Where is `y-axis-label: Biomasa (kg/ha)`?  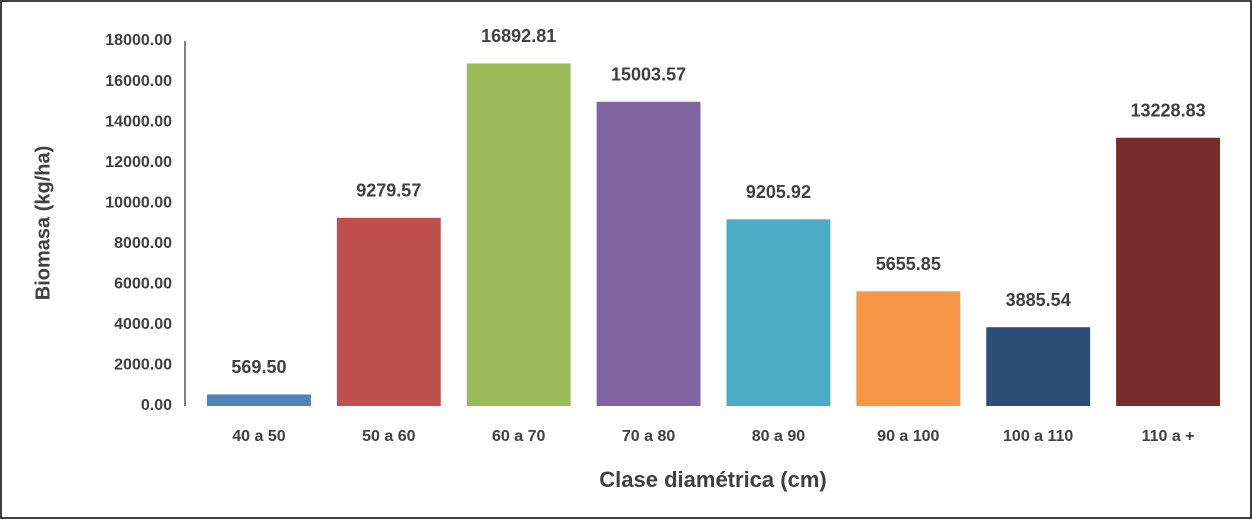 y-axis-label: Biomasa (kg/ha) is located at coordinates (43, 223).